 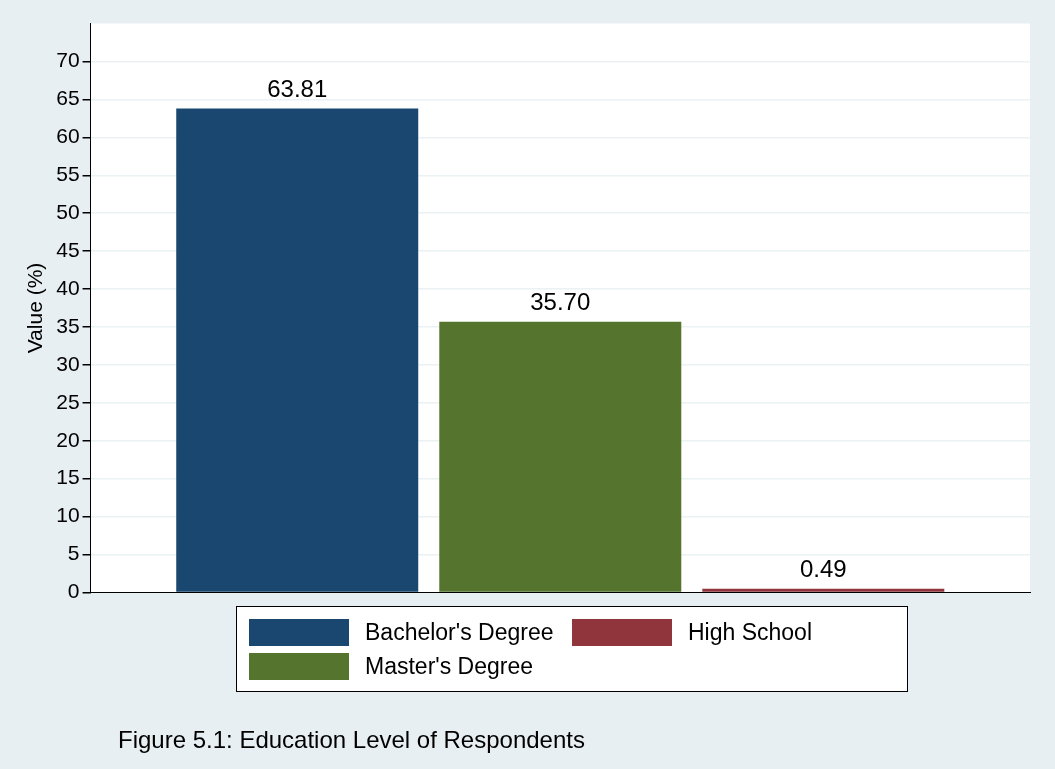 I want to click on y-tick-label: 60, so click(x=68, y=136).